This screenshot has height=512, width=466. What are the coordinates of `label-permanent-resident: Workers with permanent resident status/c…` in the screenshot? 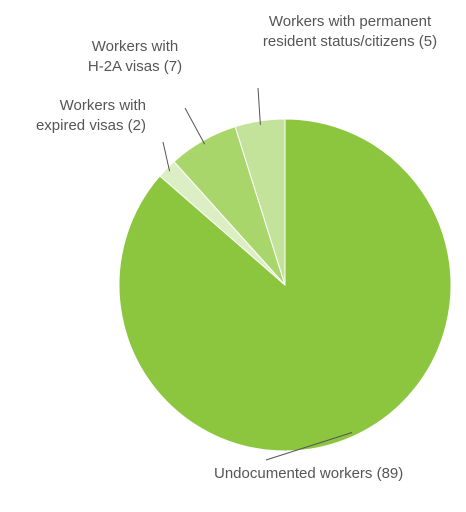 It's located at (350, 31).